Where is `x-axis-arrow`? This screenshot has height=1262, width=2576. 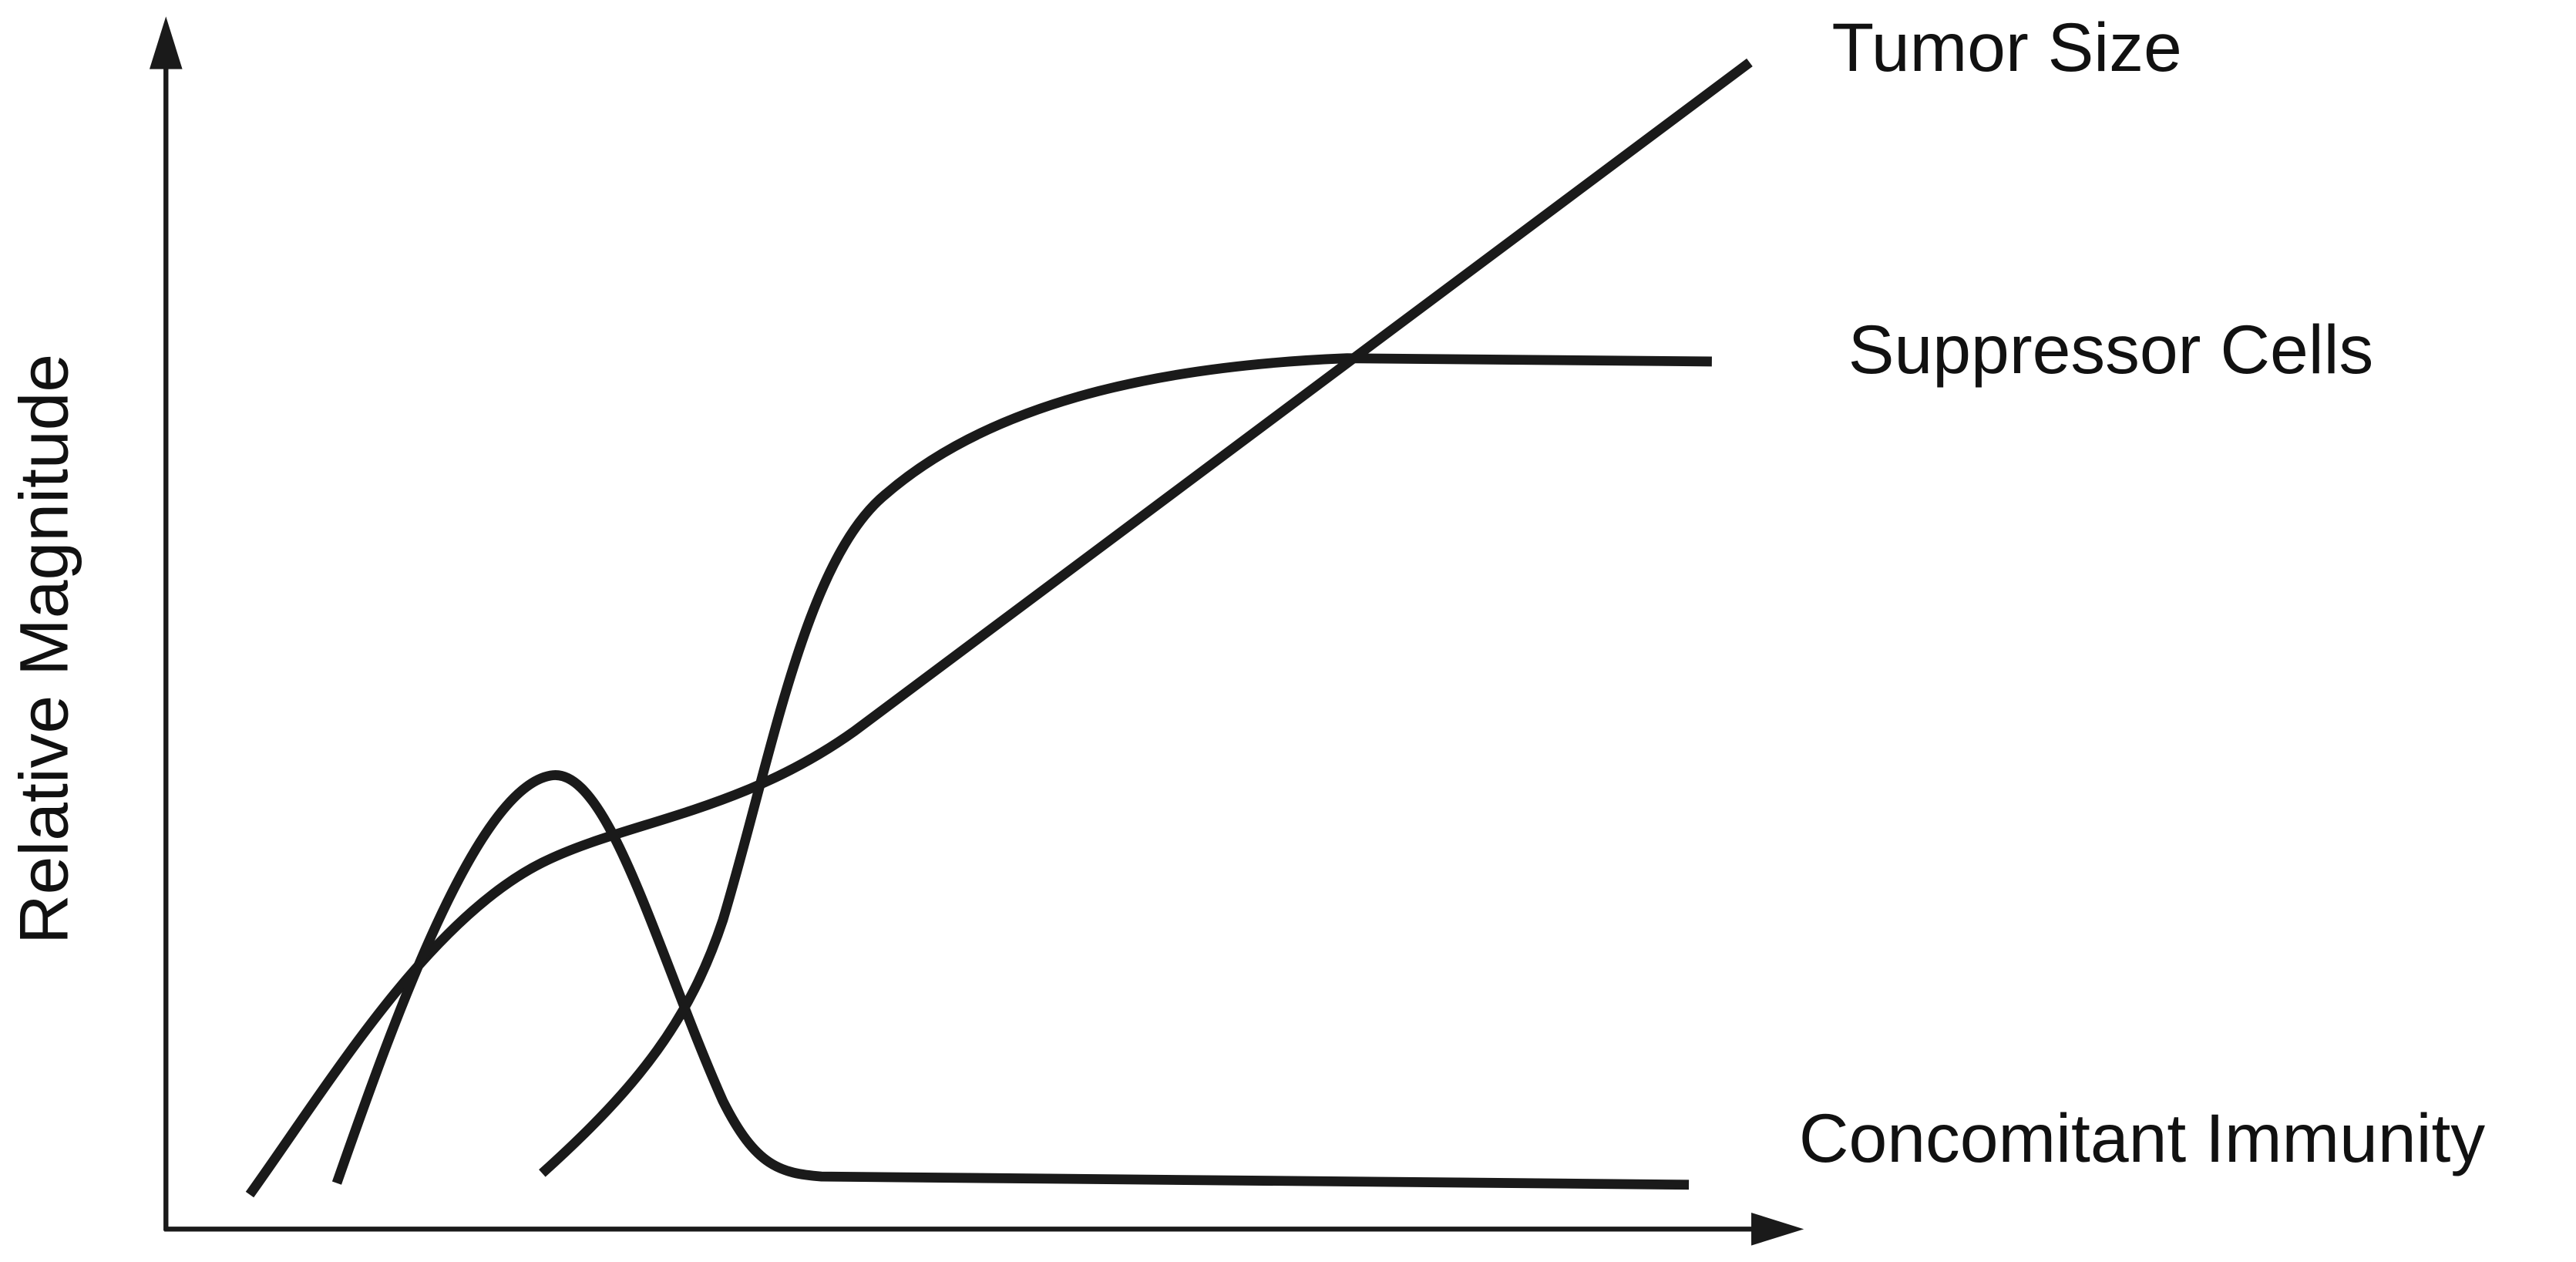 x-axis-arrow is located at coordinates (1777, 1229).